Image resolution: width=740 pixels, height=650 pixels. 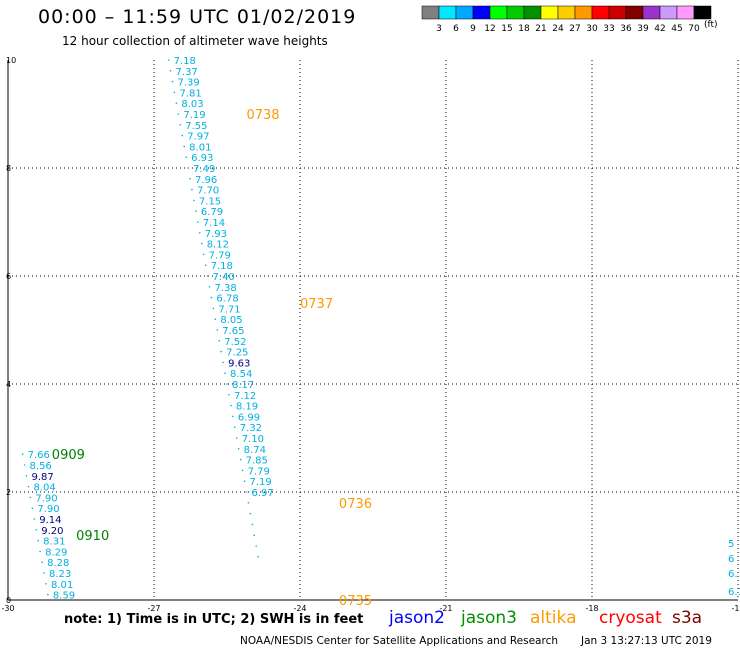 What do you see at coordinates (711, 25) in the screenshot?
I see `colorbar-unit: (ft)` at bounding box center [711, 25].